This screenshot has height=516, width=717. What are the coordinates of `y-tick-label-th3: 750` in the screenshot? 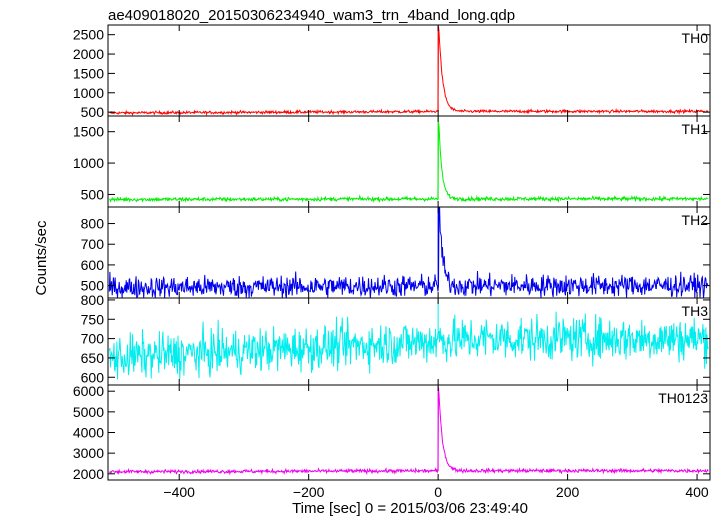 It's located at (93, 319).